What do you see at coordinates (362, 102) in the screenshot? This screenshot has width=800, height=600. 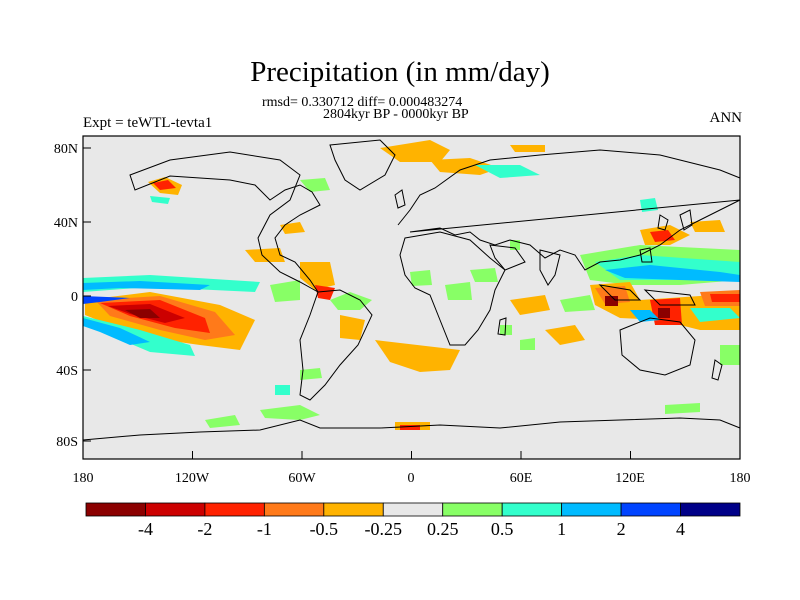 I see `stats-line: rmsd= 0.330712 diff= 0.000483274` at bounding box center [362, 102].